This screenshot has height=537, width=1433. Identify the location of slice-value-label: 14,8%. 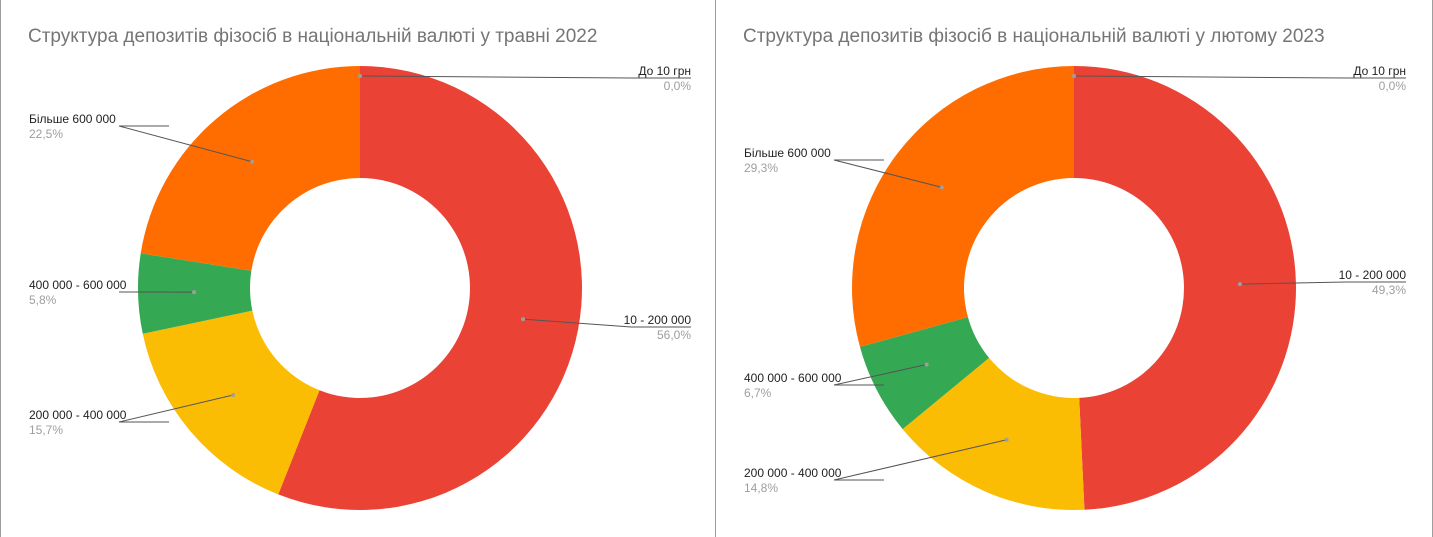
(761, 488).